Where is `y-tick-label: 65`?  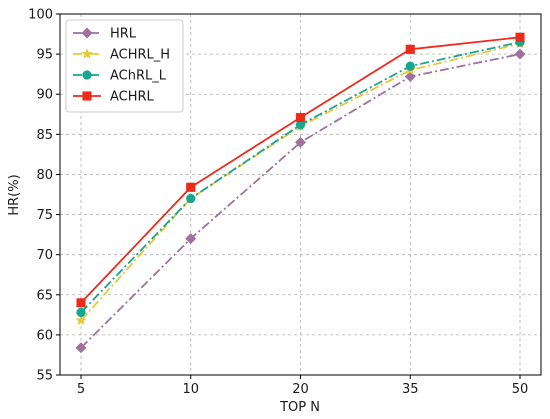
y-tick-label: 65 is located at coordinates (44, 295).